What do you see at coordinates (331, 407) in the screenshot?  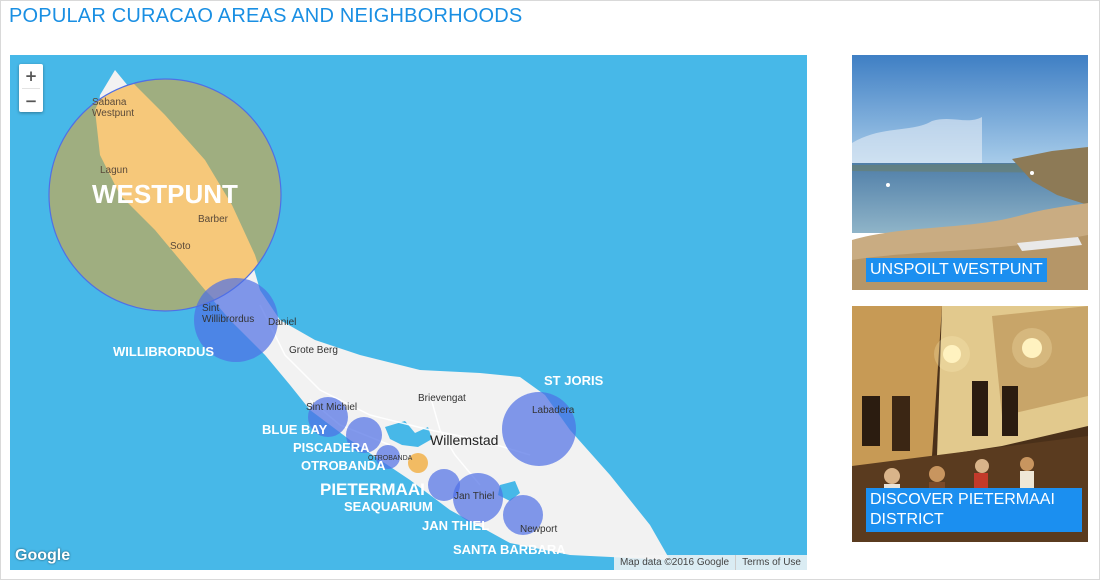 I see `place-label-sint-michiel: Sint Michiel` at bounding box center [331, 407].